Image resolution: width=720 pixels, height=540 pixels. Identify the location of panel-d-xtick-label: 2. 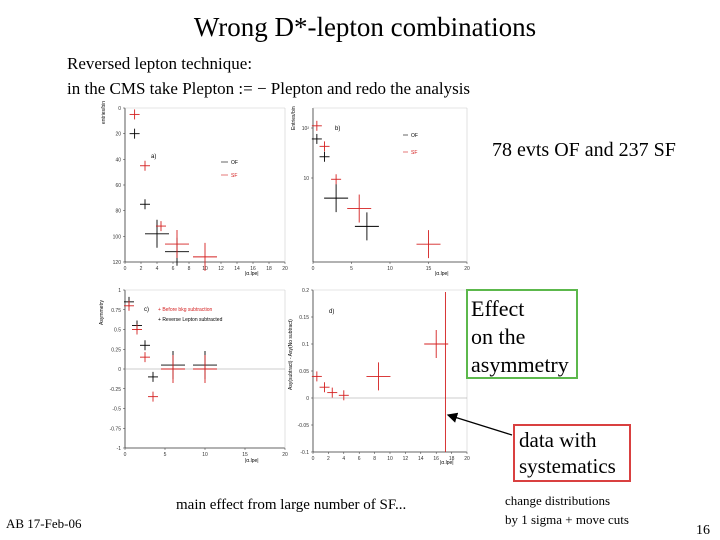
(328, 459).